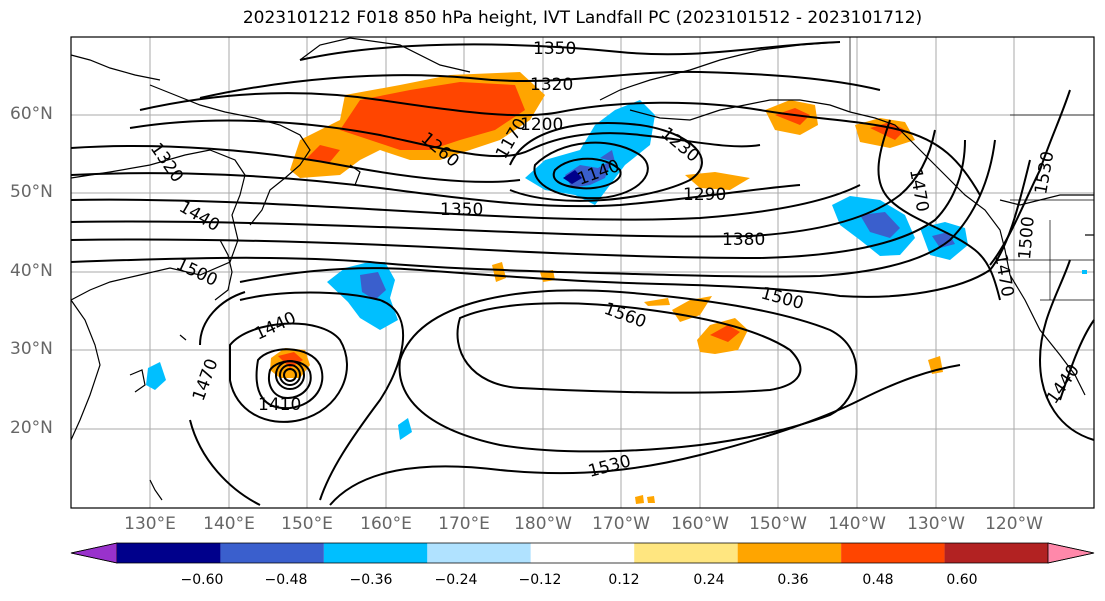 This screenshot has width=1105, height=601. Describe the element at coordinates (936, 524) in the screenshot. I see `lon-label: 130°W` at that location.